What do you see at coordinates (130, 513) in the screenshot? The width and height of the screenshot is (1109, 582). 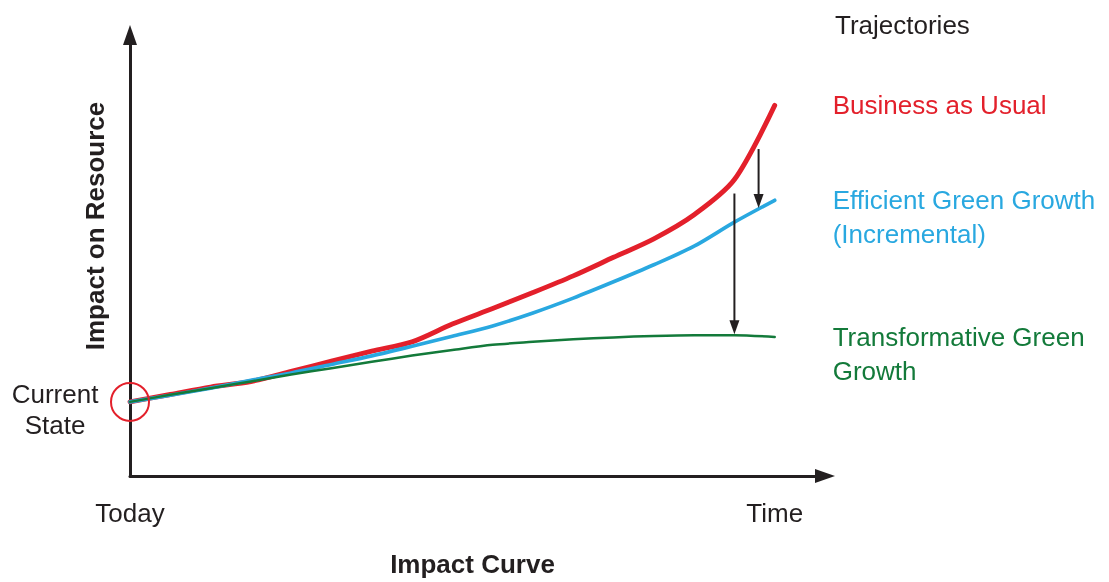 I see `x-tick-label: Today` at bounding box center [130, 513].